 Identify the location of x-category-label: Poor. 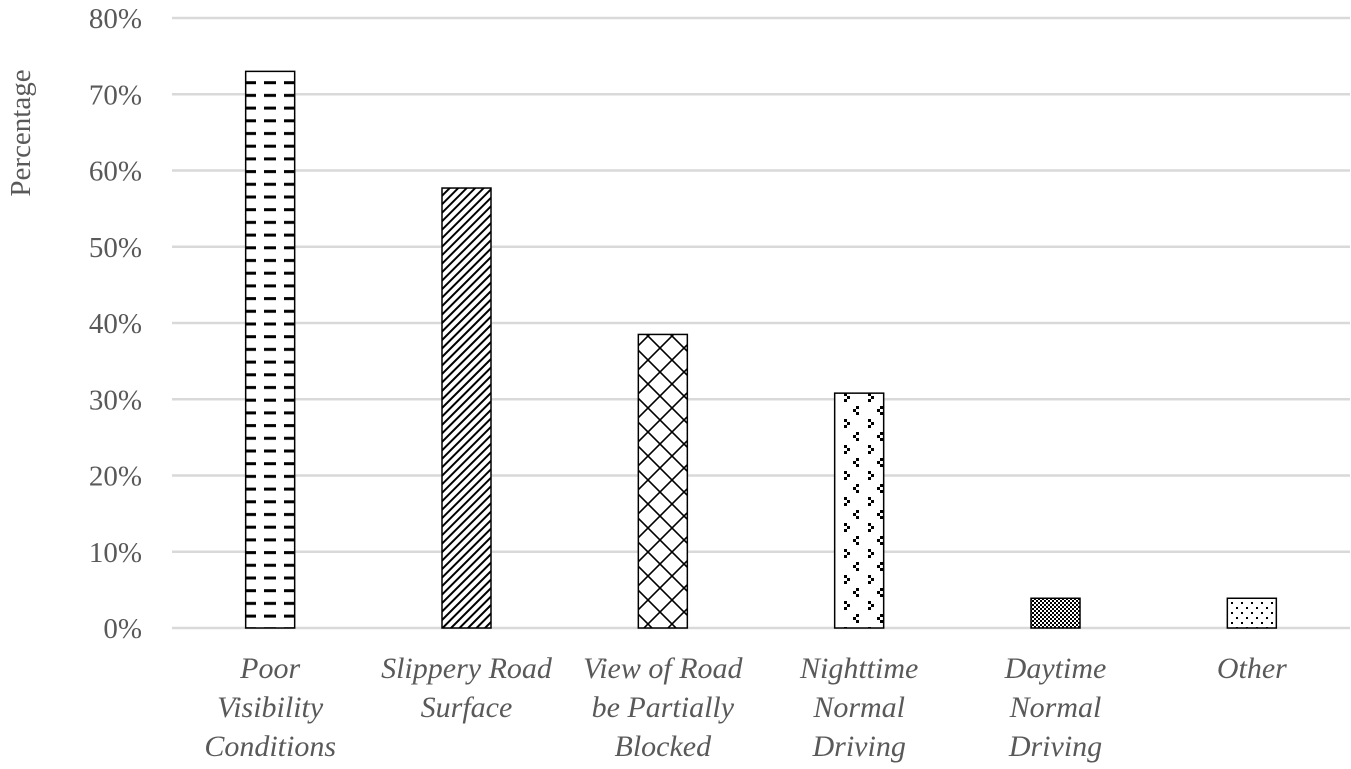
(269, 668).